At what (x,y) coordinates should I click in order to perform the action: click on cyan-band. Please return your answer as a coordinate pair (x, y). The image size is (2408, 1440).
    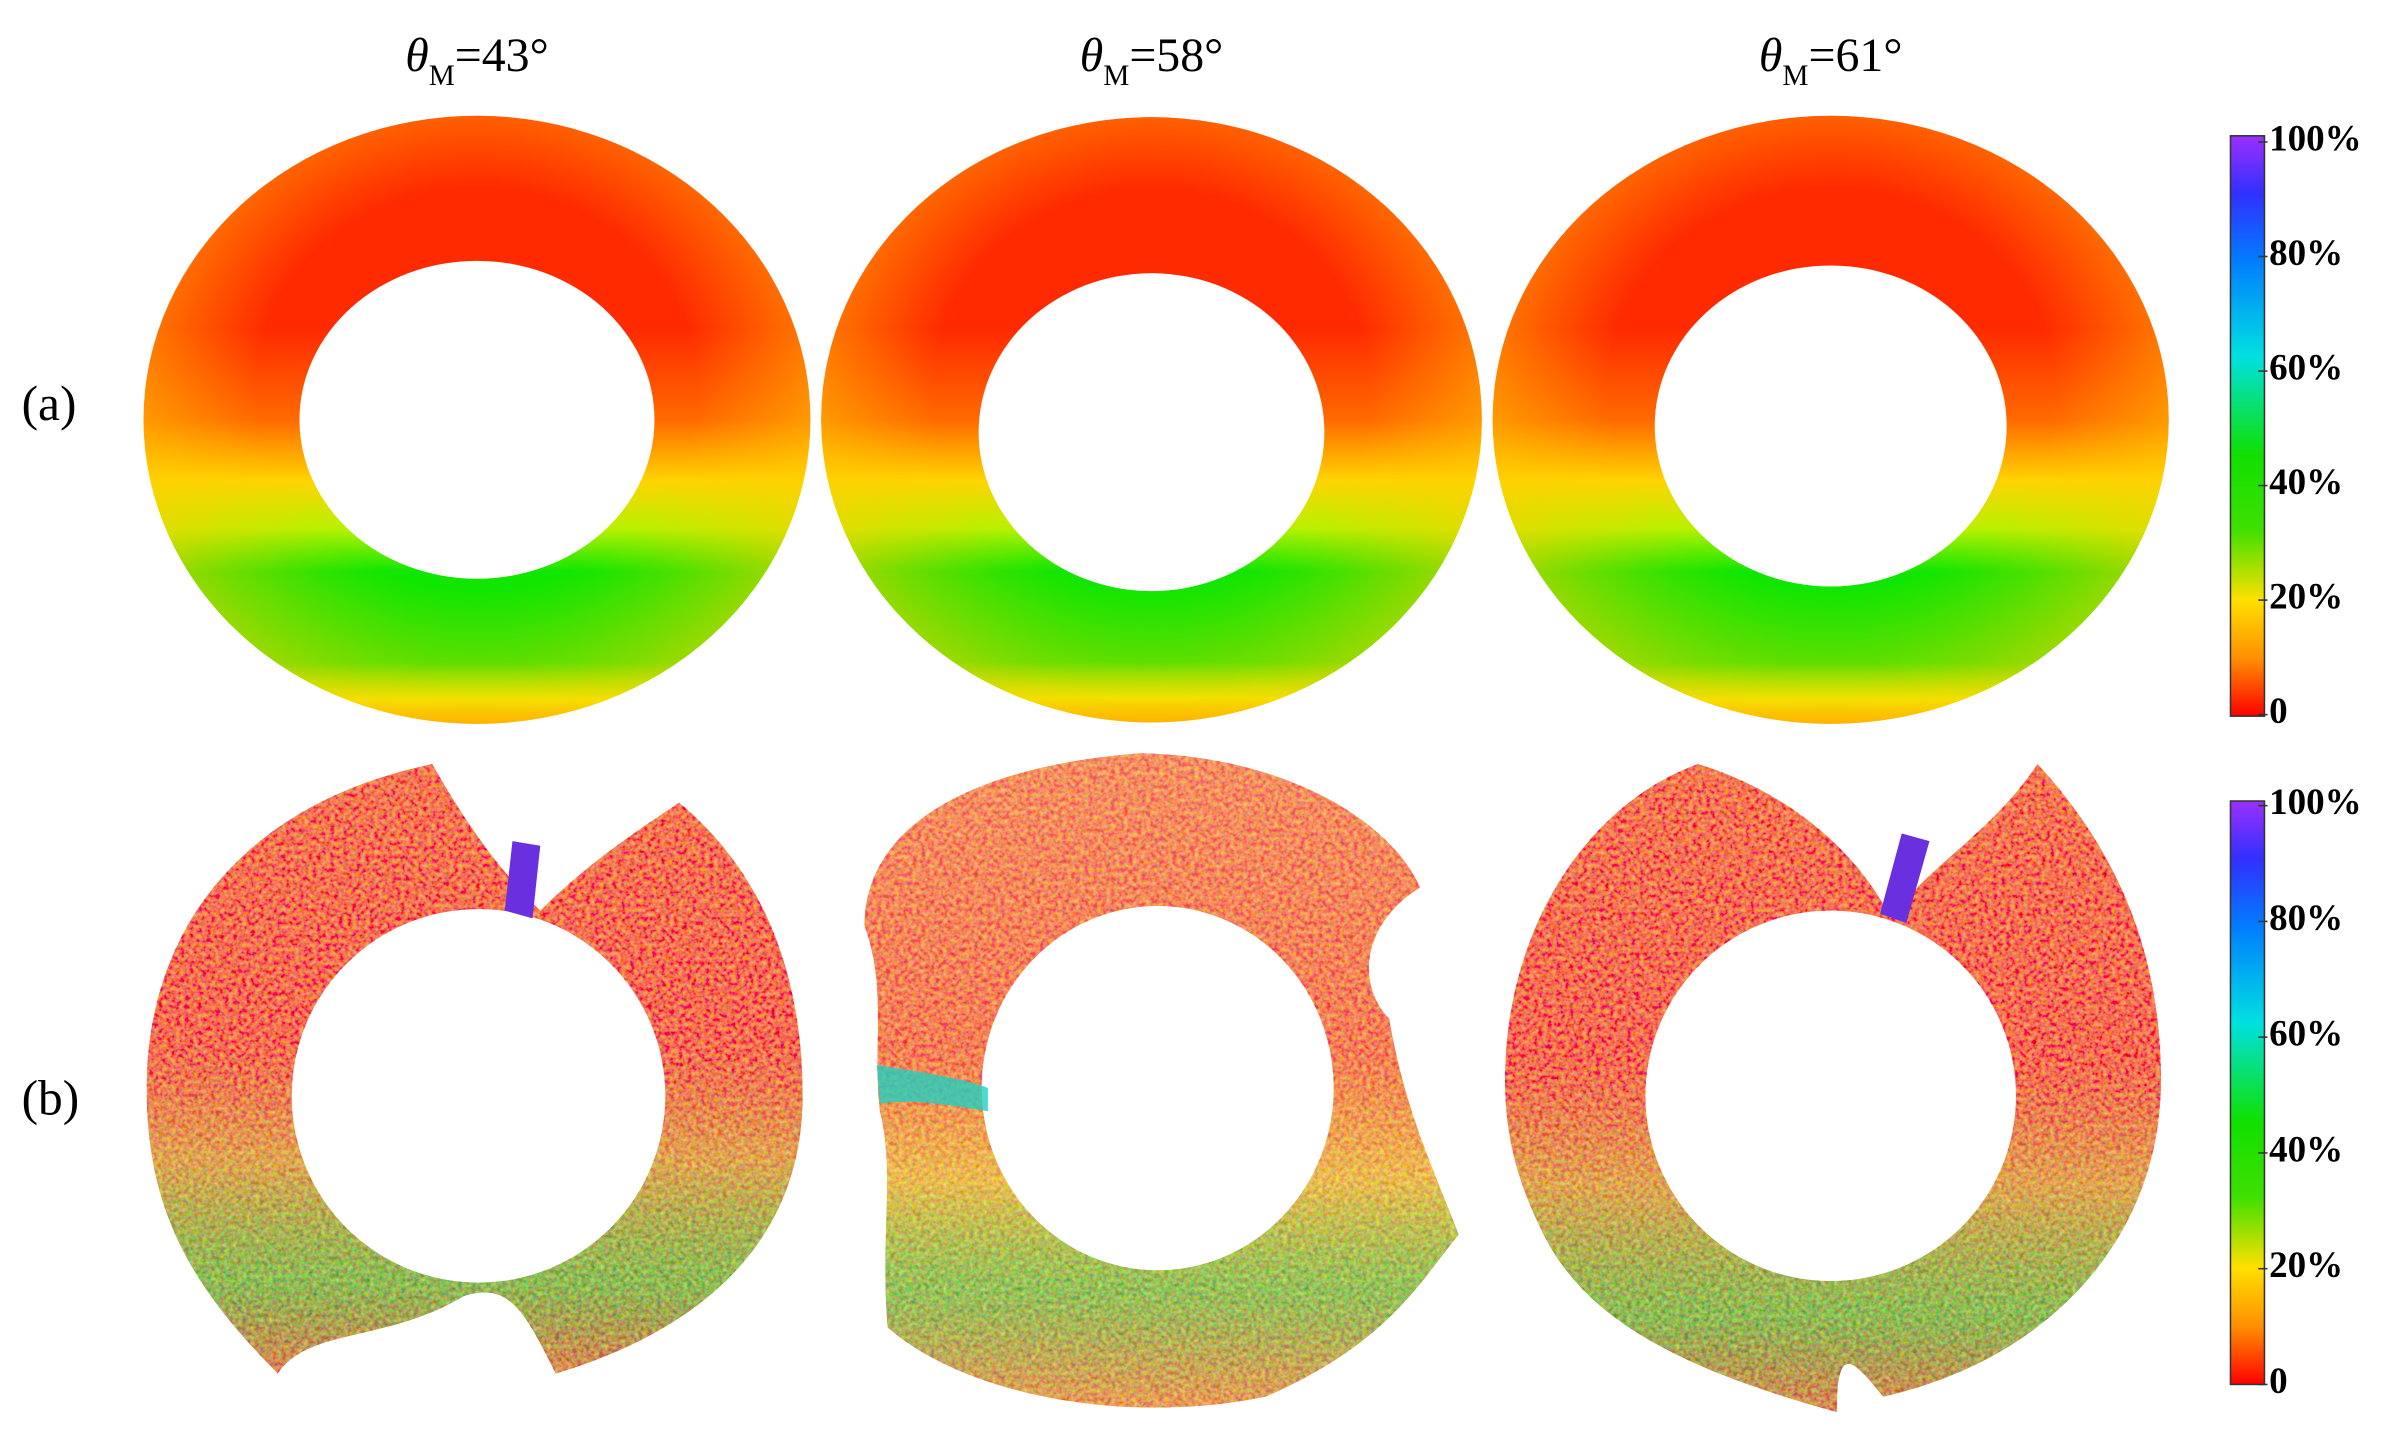
    Looking at the image, I should click on (932, 1088).